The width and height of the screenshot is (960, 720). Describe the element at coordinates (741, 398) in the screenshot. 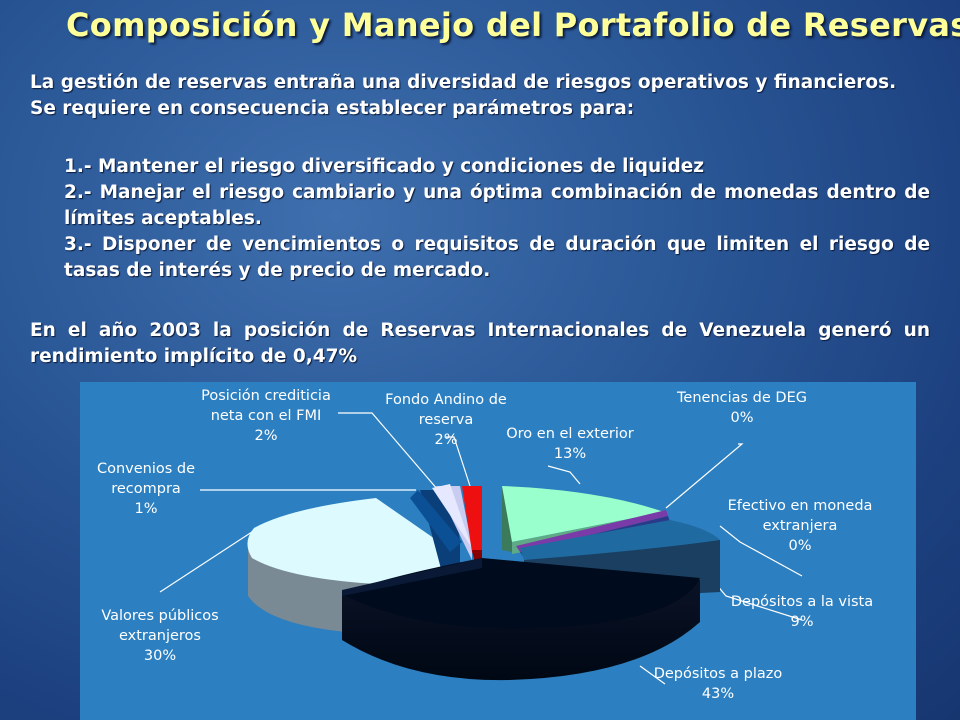

I see `label-deg-line-1: Tenencias de DEG` at that location.